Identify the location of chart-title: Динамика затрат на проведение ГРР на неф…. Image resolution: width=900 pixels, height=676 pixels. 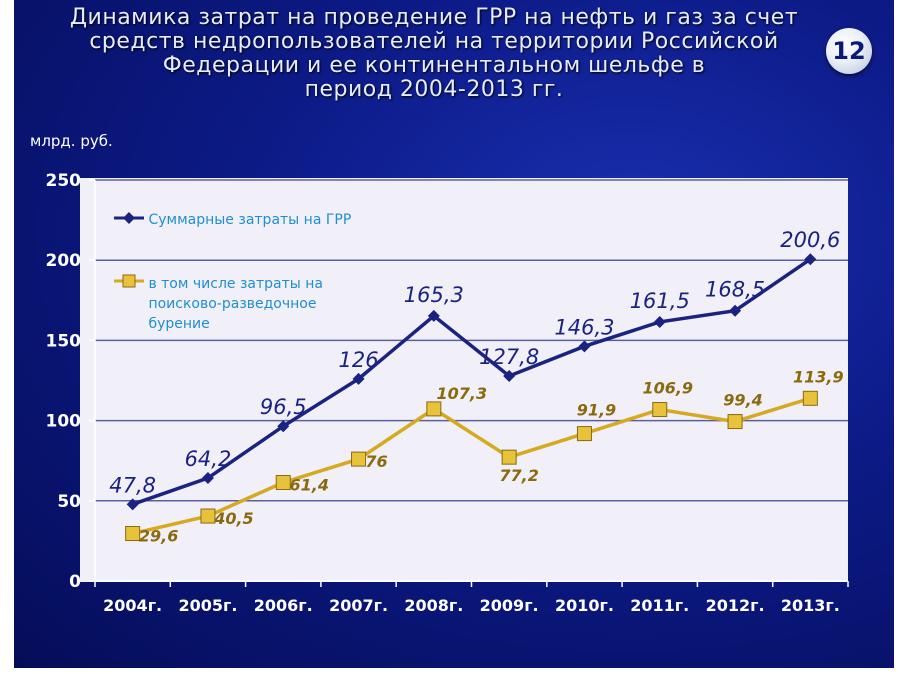
(434, 54).